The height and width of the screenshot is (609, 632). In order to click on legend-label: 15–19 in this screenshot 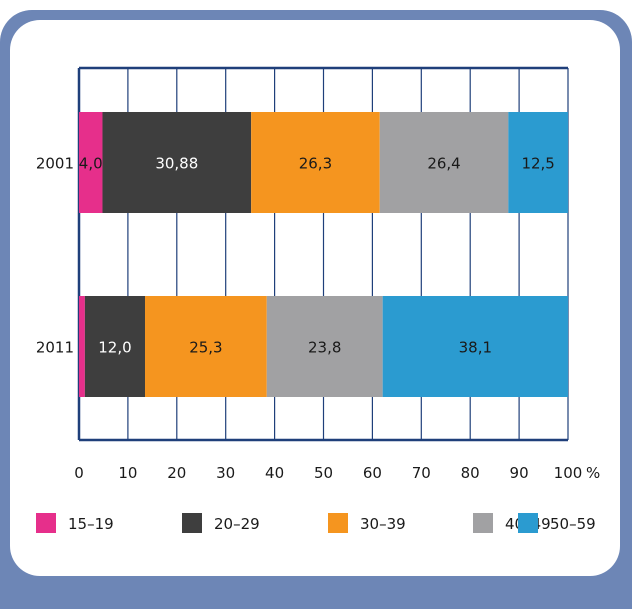, I will do `click(91, 524)`.